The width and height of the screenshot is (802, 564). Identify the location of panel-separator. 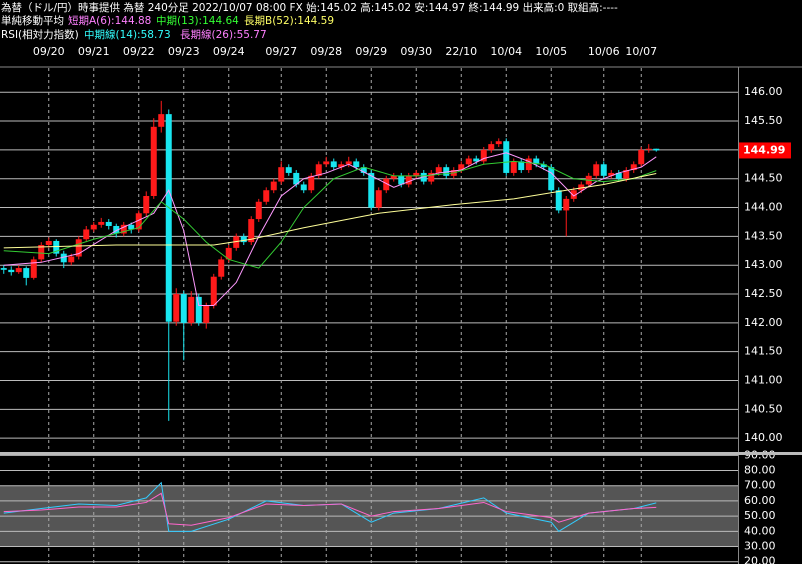
(401, 453).